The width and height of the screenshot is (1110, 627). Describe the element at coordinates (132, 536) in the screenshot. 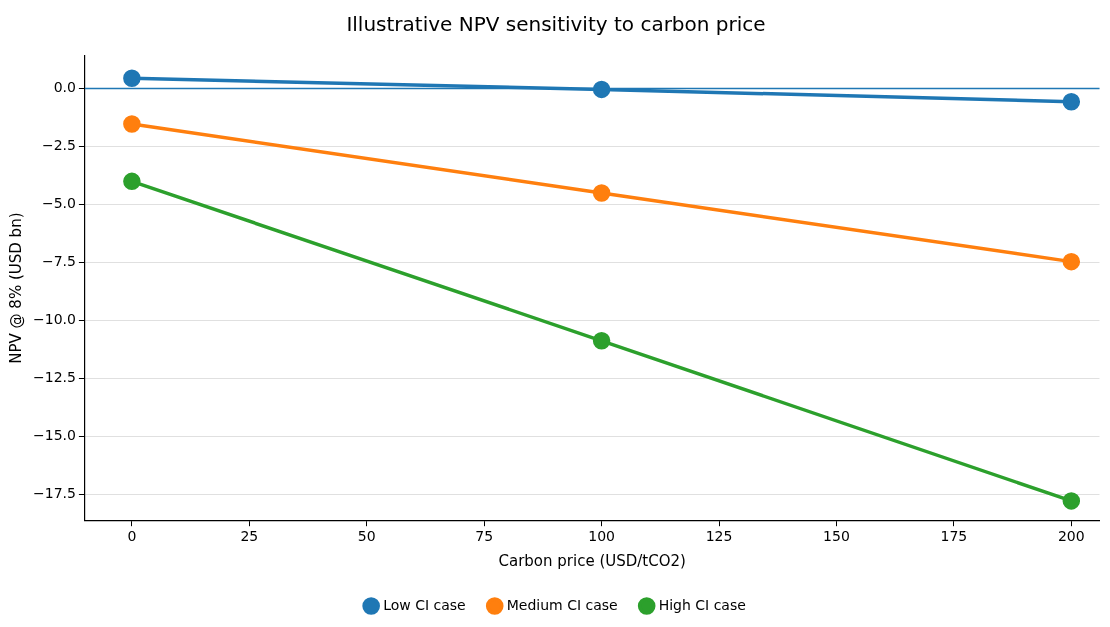

I see `x-tick-label: 0` at that location.